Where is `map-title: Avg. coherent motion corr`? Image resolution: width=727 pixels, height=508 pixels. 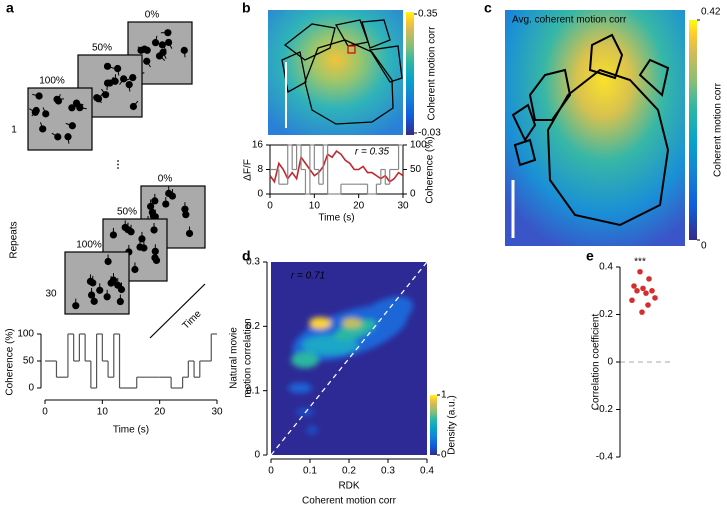 map-title: Avg. coherent motion corr is located at coordinates (569, 20).